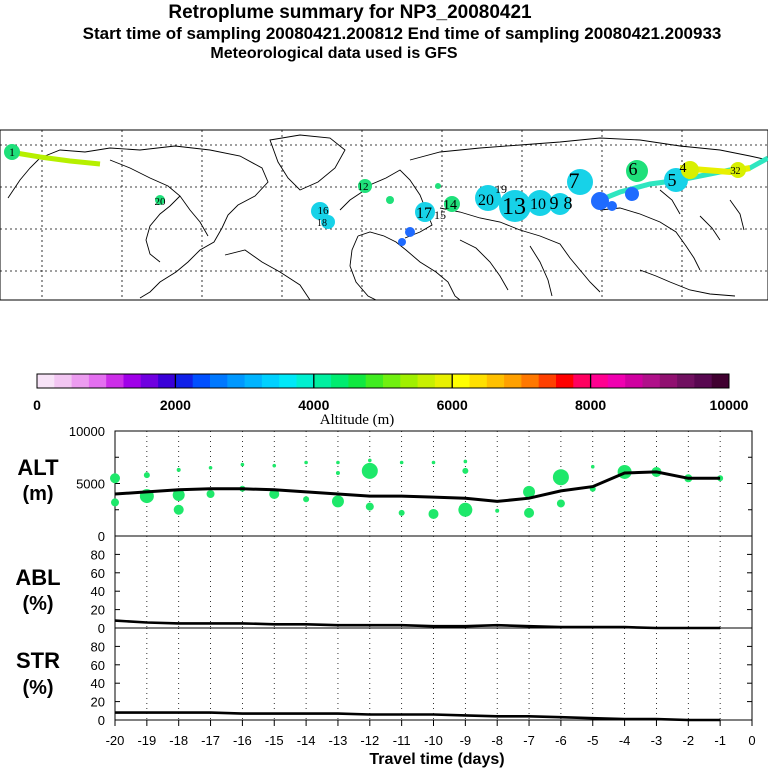 This screenshot has width=768, height=768. Describe the element at coordinates (87, 431) in the screenshot. I see `alt-y-tick-label: 10000` at that location.